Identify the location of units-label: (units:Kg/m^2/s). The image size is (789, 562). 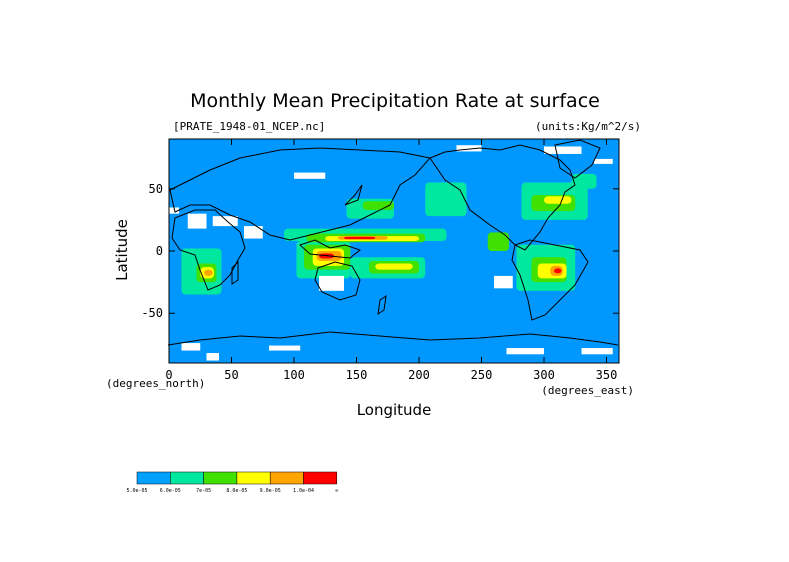
(588, 126).